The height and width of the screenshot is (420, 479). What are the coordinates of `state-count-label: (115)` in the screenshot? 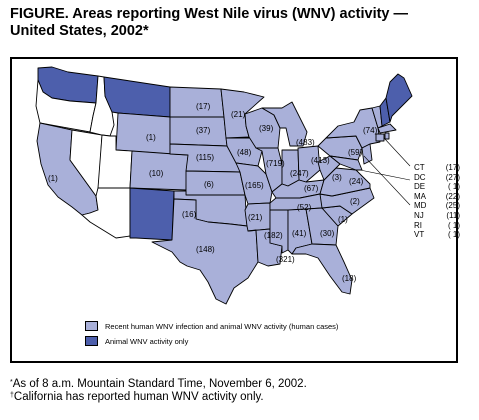 It's located at (205, 157).